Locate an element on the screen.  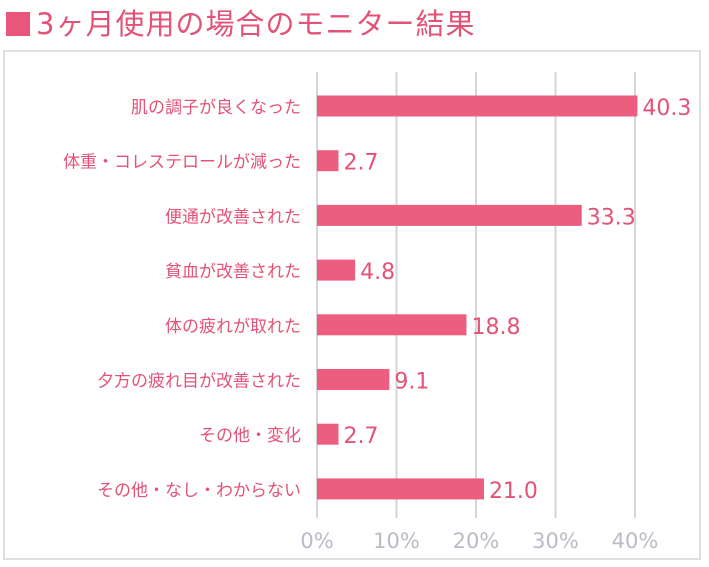
x-tick-label-4: 40% is located at coordinates (635, 541).